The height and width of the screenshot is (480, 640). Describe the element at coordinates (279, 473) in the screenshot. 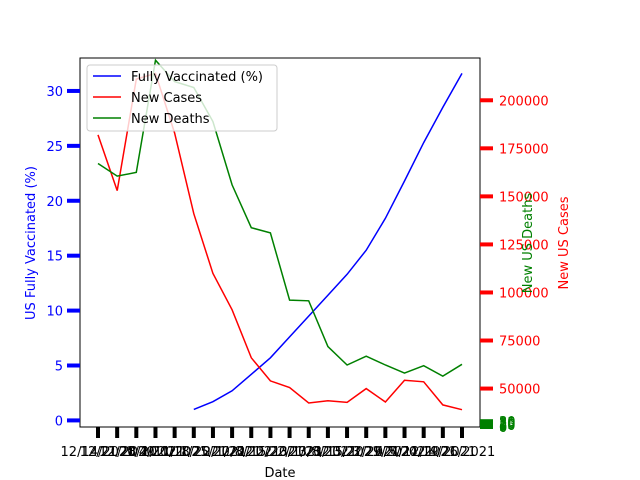

I see `x-axis-label: Date` at that location.